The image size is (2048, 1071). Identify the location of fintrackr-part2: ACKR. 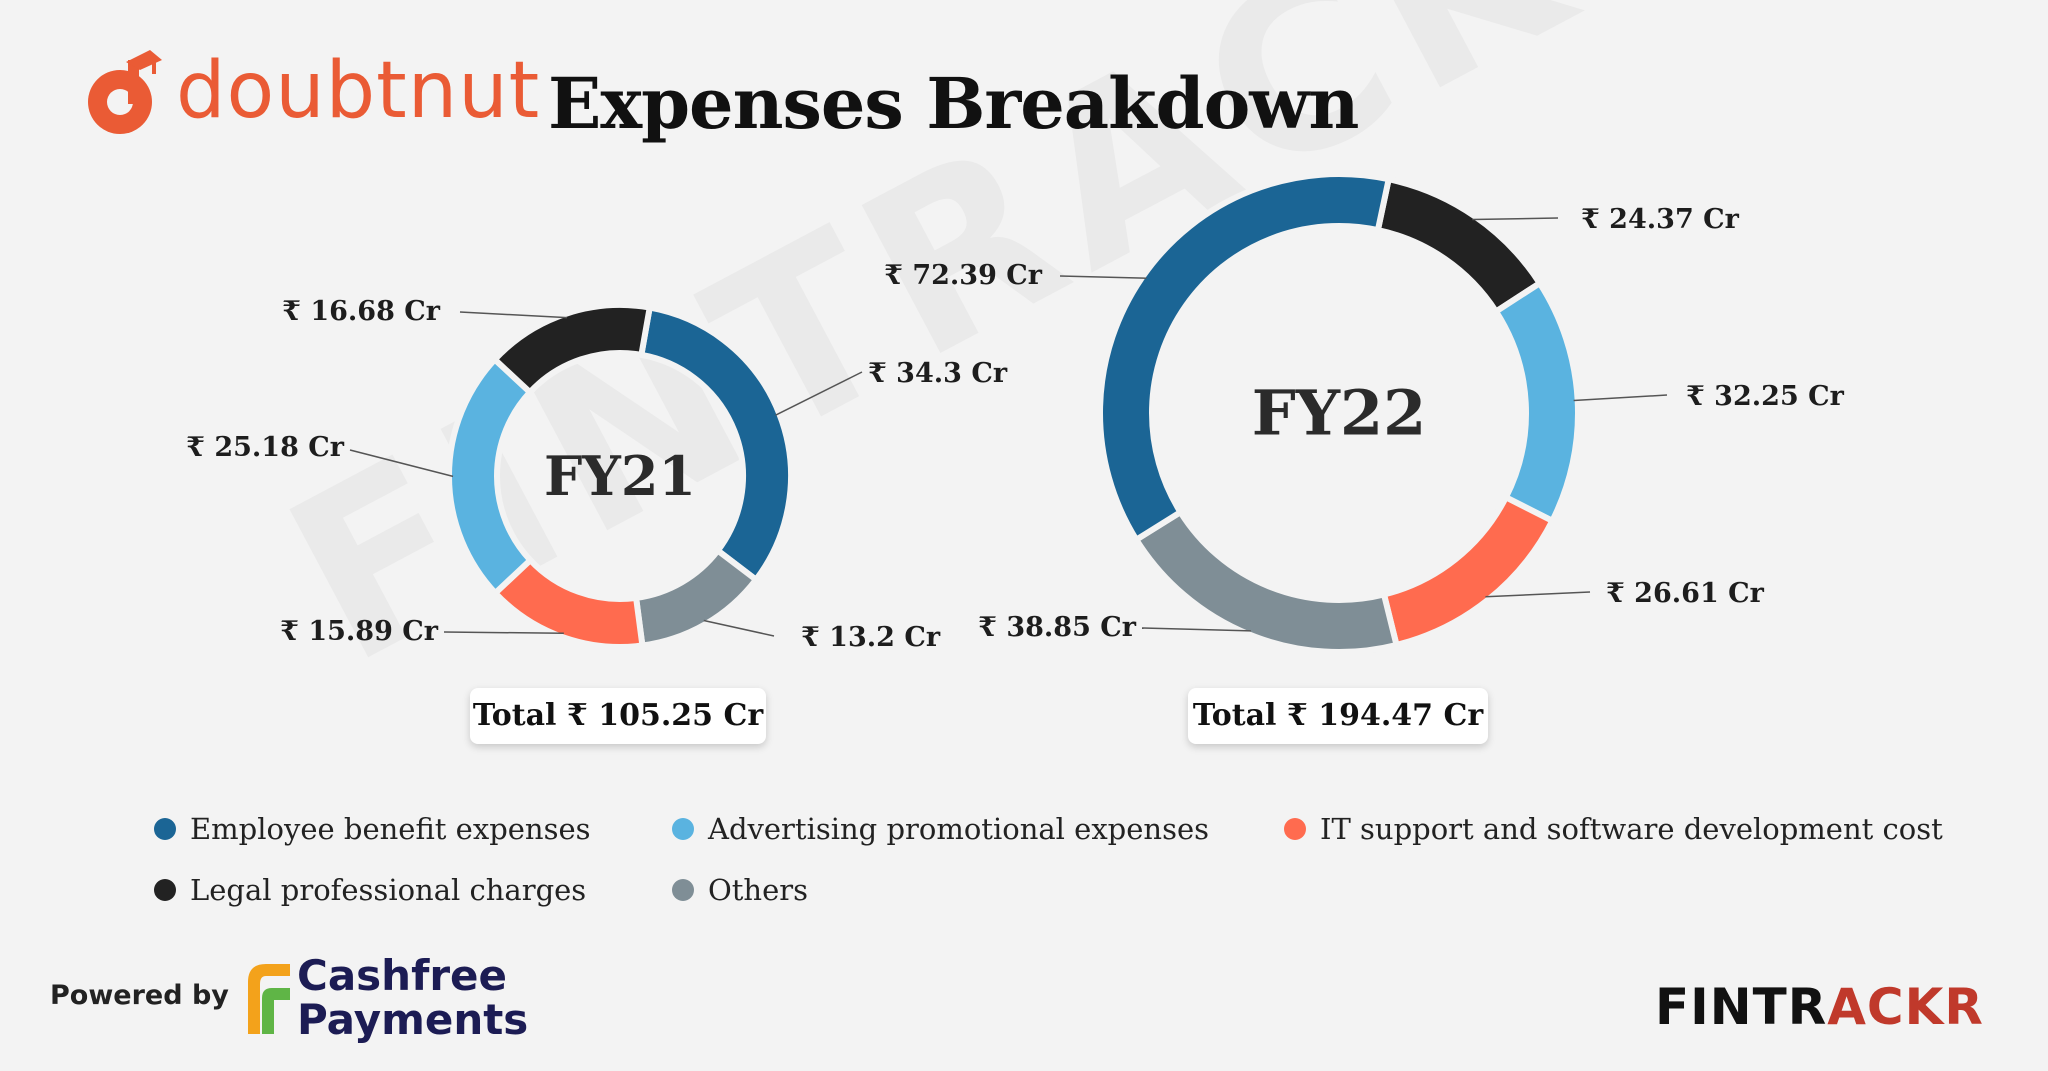
(1905, 1007).